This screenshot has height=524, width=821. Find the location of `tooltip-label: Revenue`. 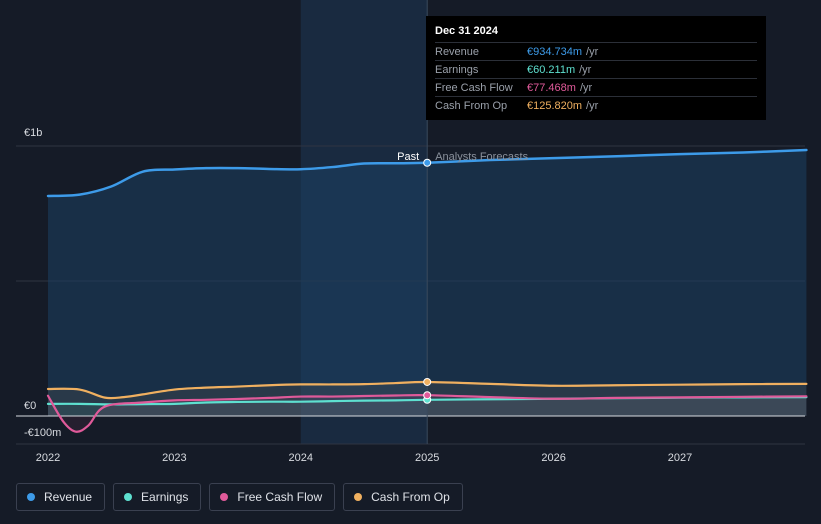

tooltip-label: Revenue is located at coordinates (457, 51).